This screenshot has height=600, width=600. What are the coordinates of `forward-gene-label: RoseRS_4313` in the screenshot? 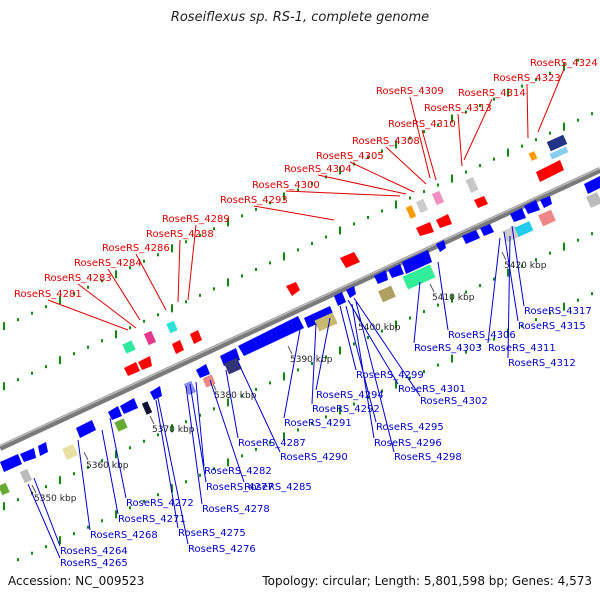 It's located at (458, 108).